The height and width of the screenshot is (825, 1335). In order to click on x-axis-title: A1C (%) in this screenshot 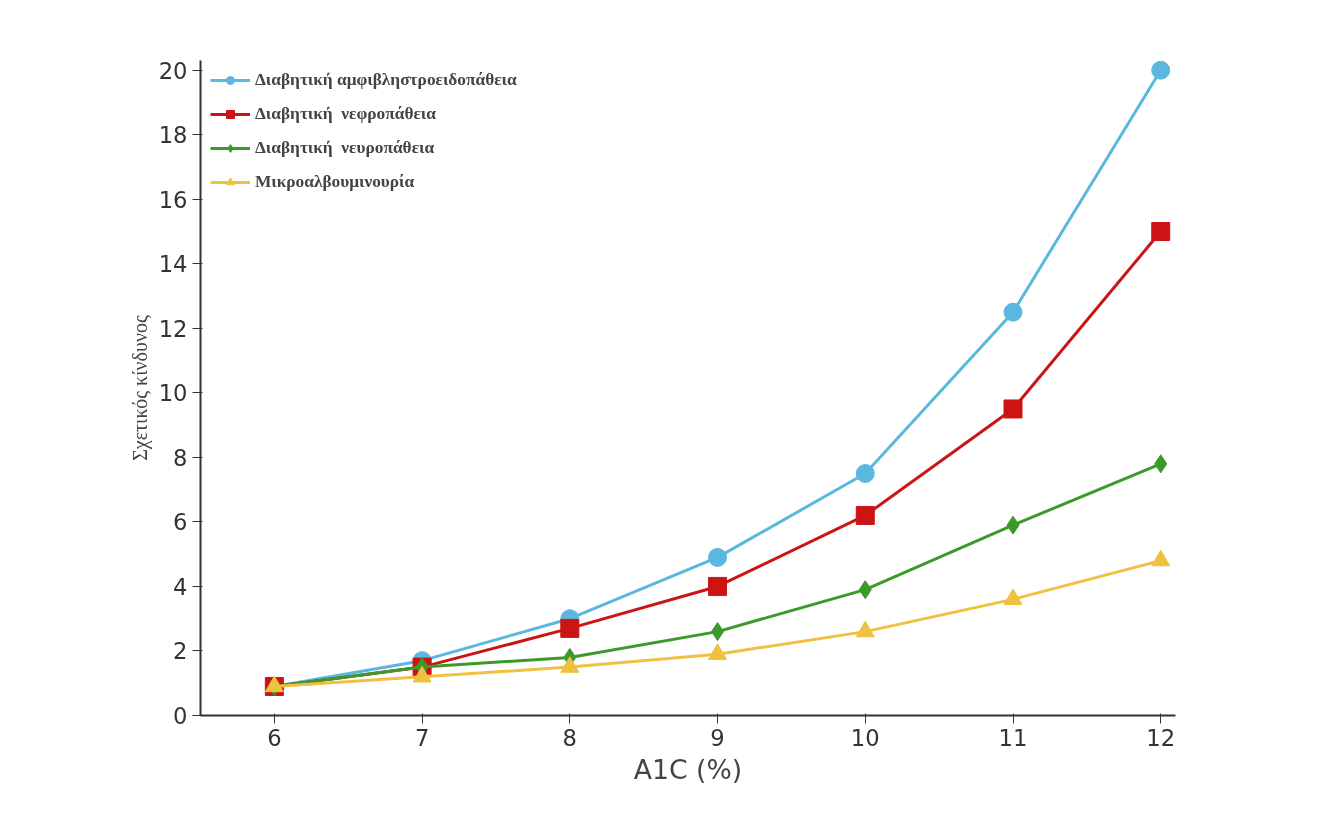, I will do `click(688, 769)`.